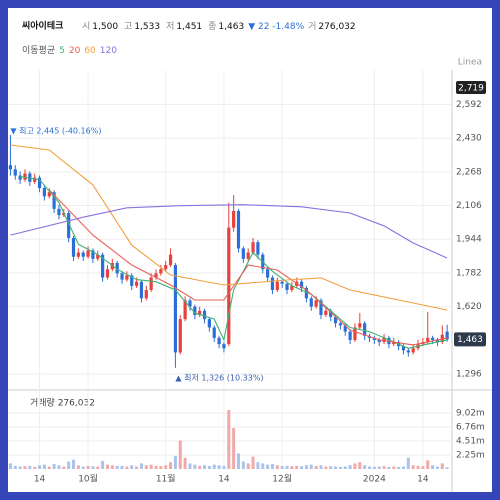  What do you see at coordinates (108, 51) in the screenshot?
I see `ma-legend-entry: 120` at bounding box center [108, 51].